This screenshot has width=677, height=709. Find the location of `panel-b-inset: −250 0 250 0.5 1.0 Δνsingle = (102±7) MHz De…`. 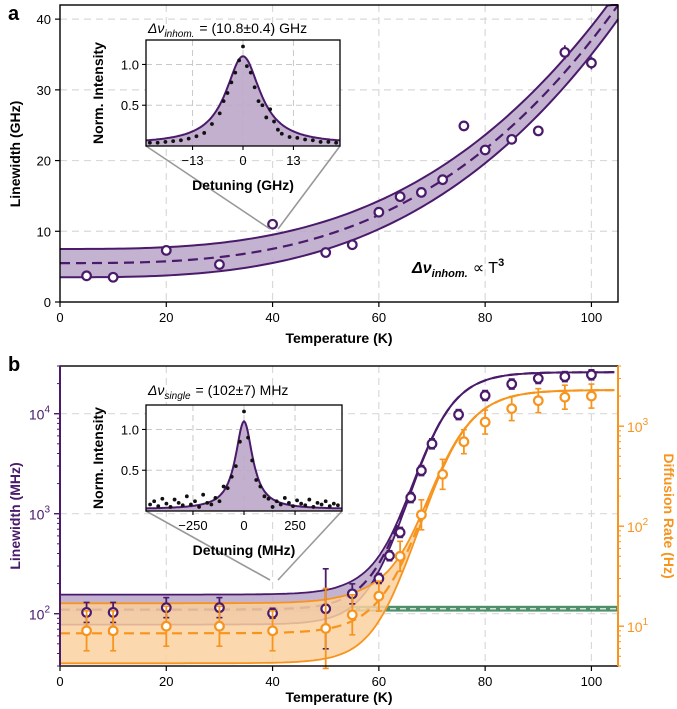

panel-b-inset: −250 0 250 0.5 1.0 Δνsingle = (102±7) MHz De… is located at coordinates (216, 481).